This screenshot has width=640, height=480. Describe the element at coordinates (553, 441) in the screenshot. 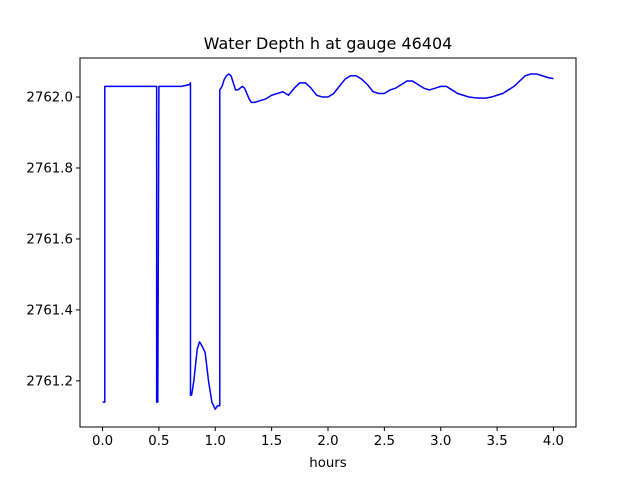

I see `x-tick-label: 4.0` at that location.